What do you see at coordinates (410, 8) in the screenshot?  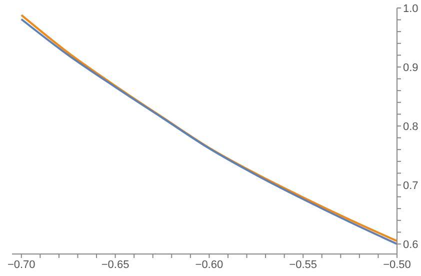 I see `y-tick-label: 1.0` at bounding box center [410, 8].